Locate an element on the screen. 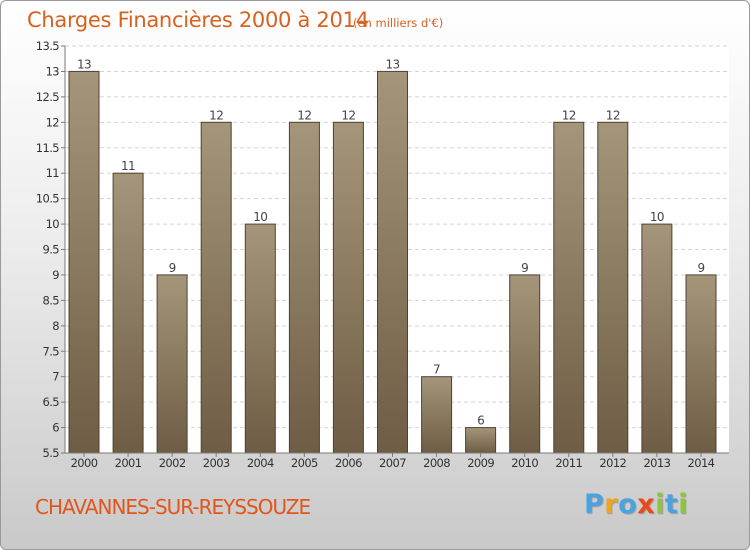 Image resolution: width=750 pixels, height=550 pixels. y-tick-label: 6.5 is located at coordinates (51, 402).